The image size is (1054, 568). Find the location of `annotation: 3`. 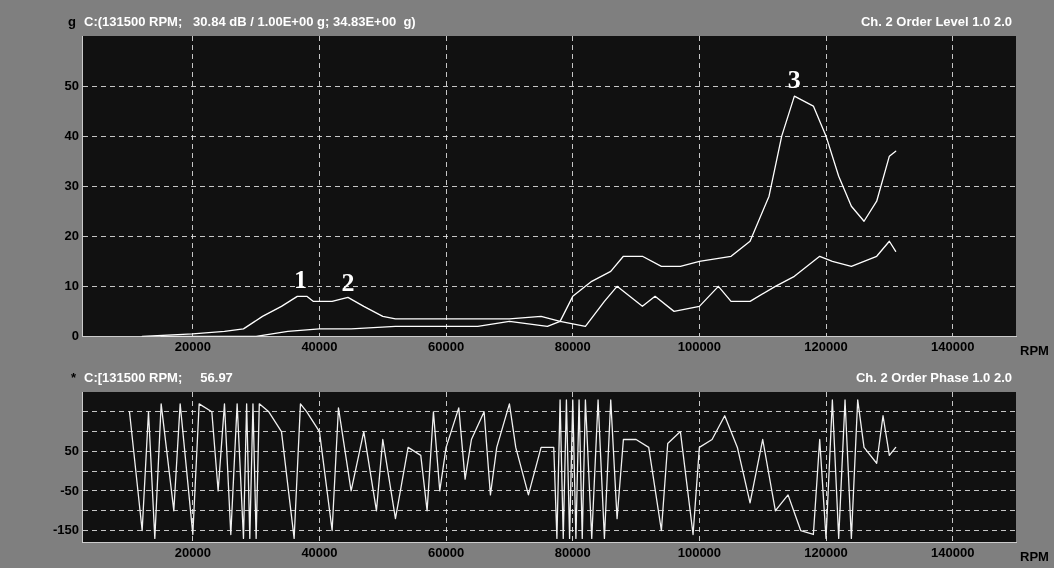

annotation: 3 is located at coordinates (794, 79).